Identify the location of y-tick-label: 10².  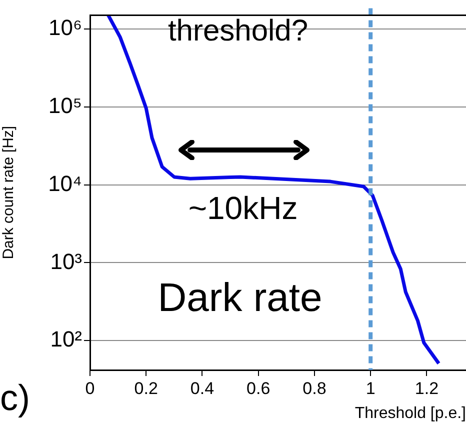
(66, 339).